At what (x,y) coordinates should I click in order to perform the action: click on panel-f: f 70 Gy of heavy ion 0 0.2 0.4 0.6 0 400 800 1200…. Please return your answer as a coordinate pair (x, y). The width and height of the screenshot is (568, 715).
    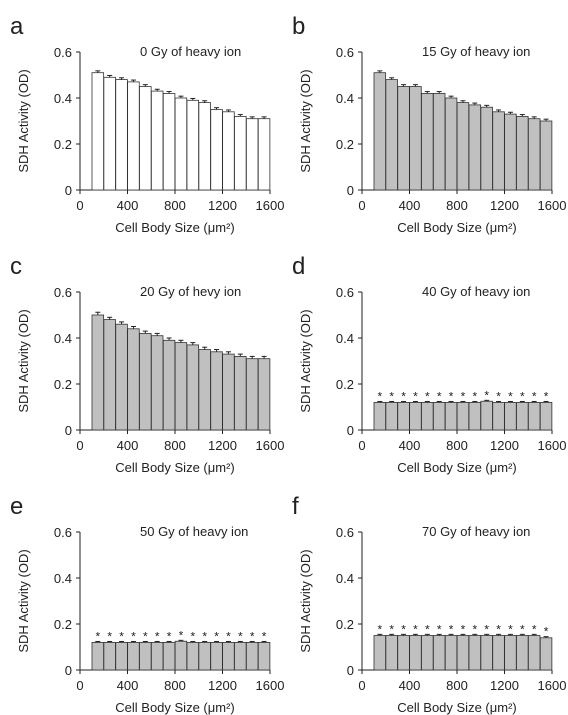
    Looking at the image, I should click on (429, 604).